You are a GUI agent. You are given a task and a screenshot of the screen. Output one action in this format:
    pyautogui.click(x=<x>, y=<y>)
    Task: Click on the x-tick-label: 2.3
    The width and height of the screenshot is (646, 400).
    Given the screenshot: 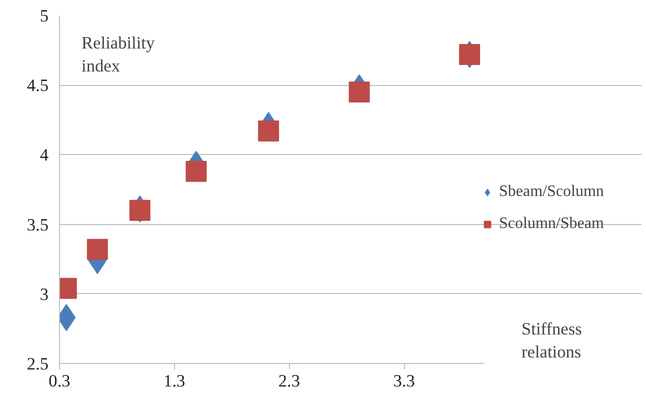 What is the action you would take?
    pyautogui.click(x=289, y=381)
    